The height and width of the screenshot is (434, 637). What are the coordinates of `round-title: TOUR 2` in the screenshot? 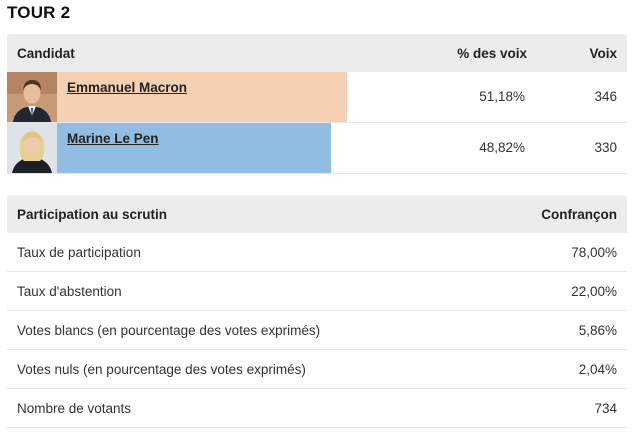 It's located at (39, 12).